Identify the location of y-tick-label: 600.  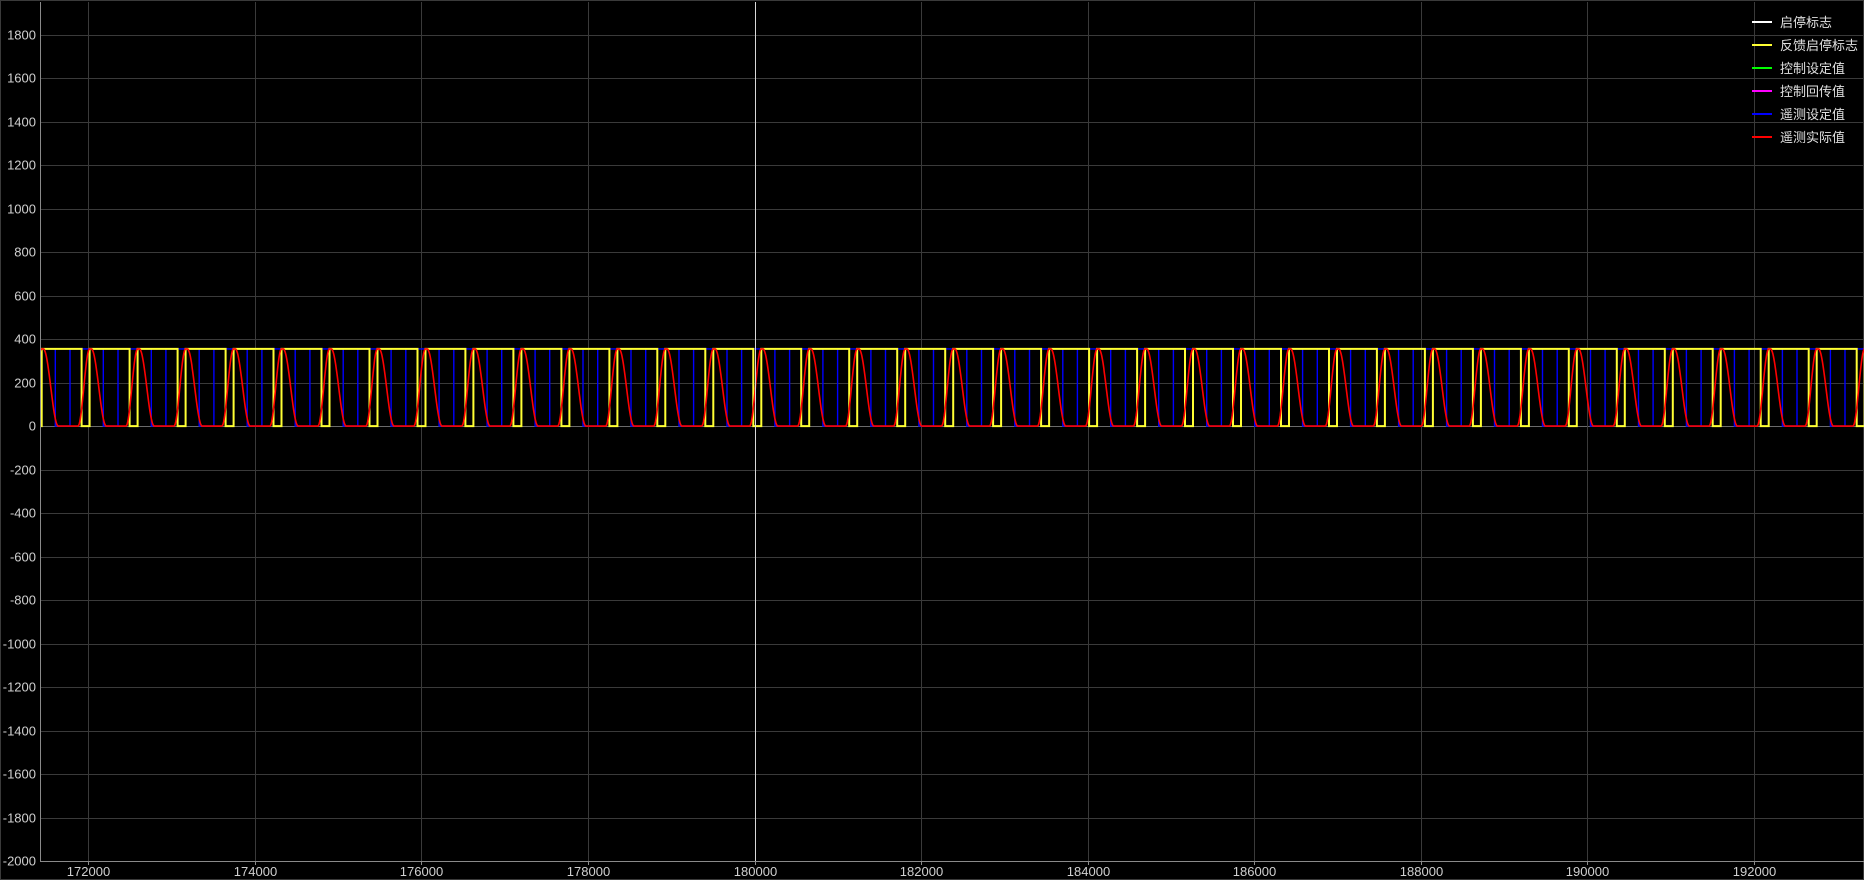
(25, 296).